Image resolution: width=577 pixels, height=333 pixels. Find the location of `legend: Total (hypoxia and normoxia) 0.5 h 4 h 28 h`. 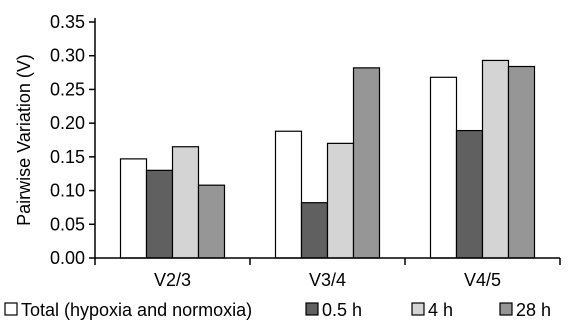

legend: Total (hypoxia and normoxia) 0.5 h 4 h 28 h is located at coordinates (277, 310).